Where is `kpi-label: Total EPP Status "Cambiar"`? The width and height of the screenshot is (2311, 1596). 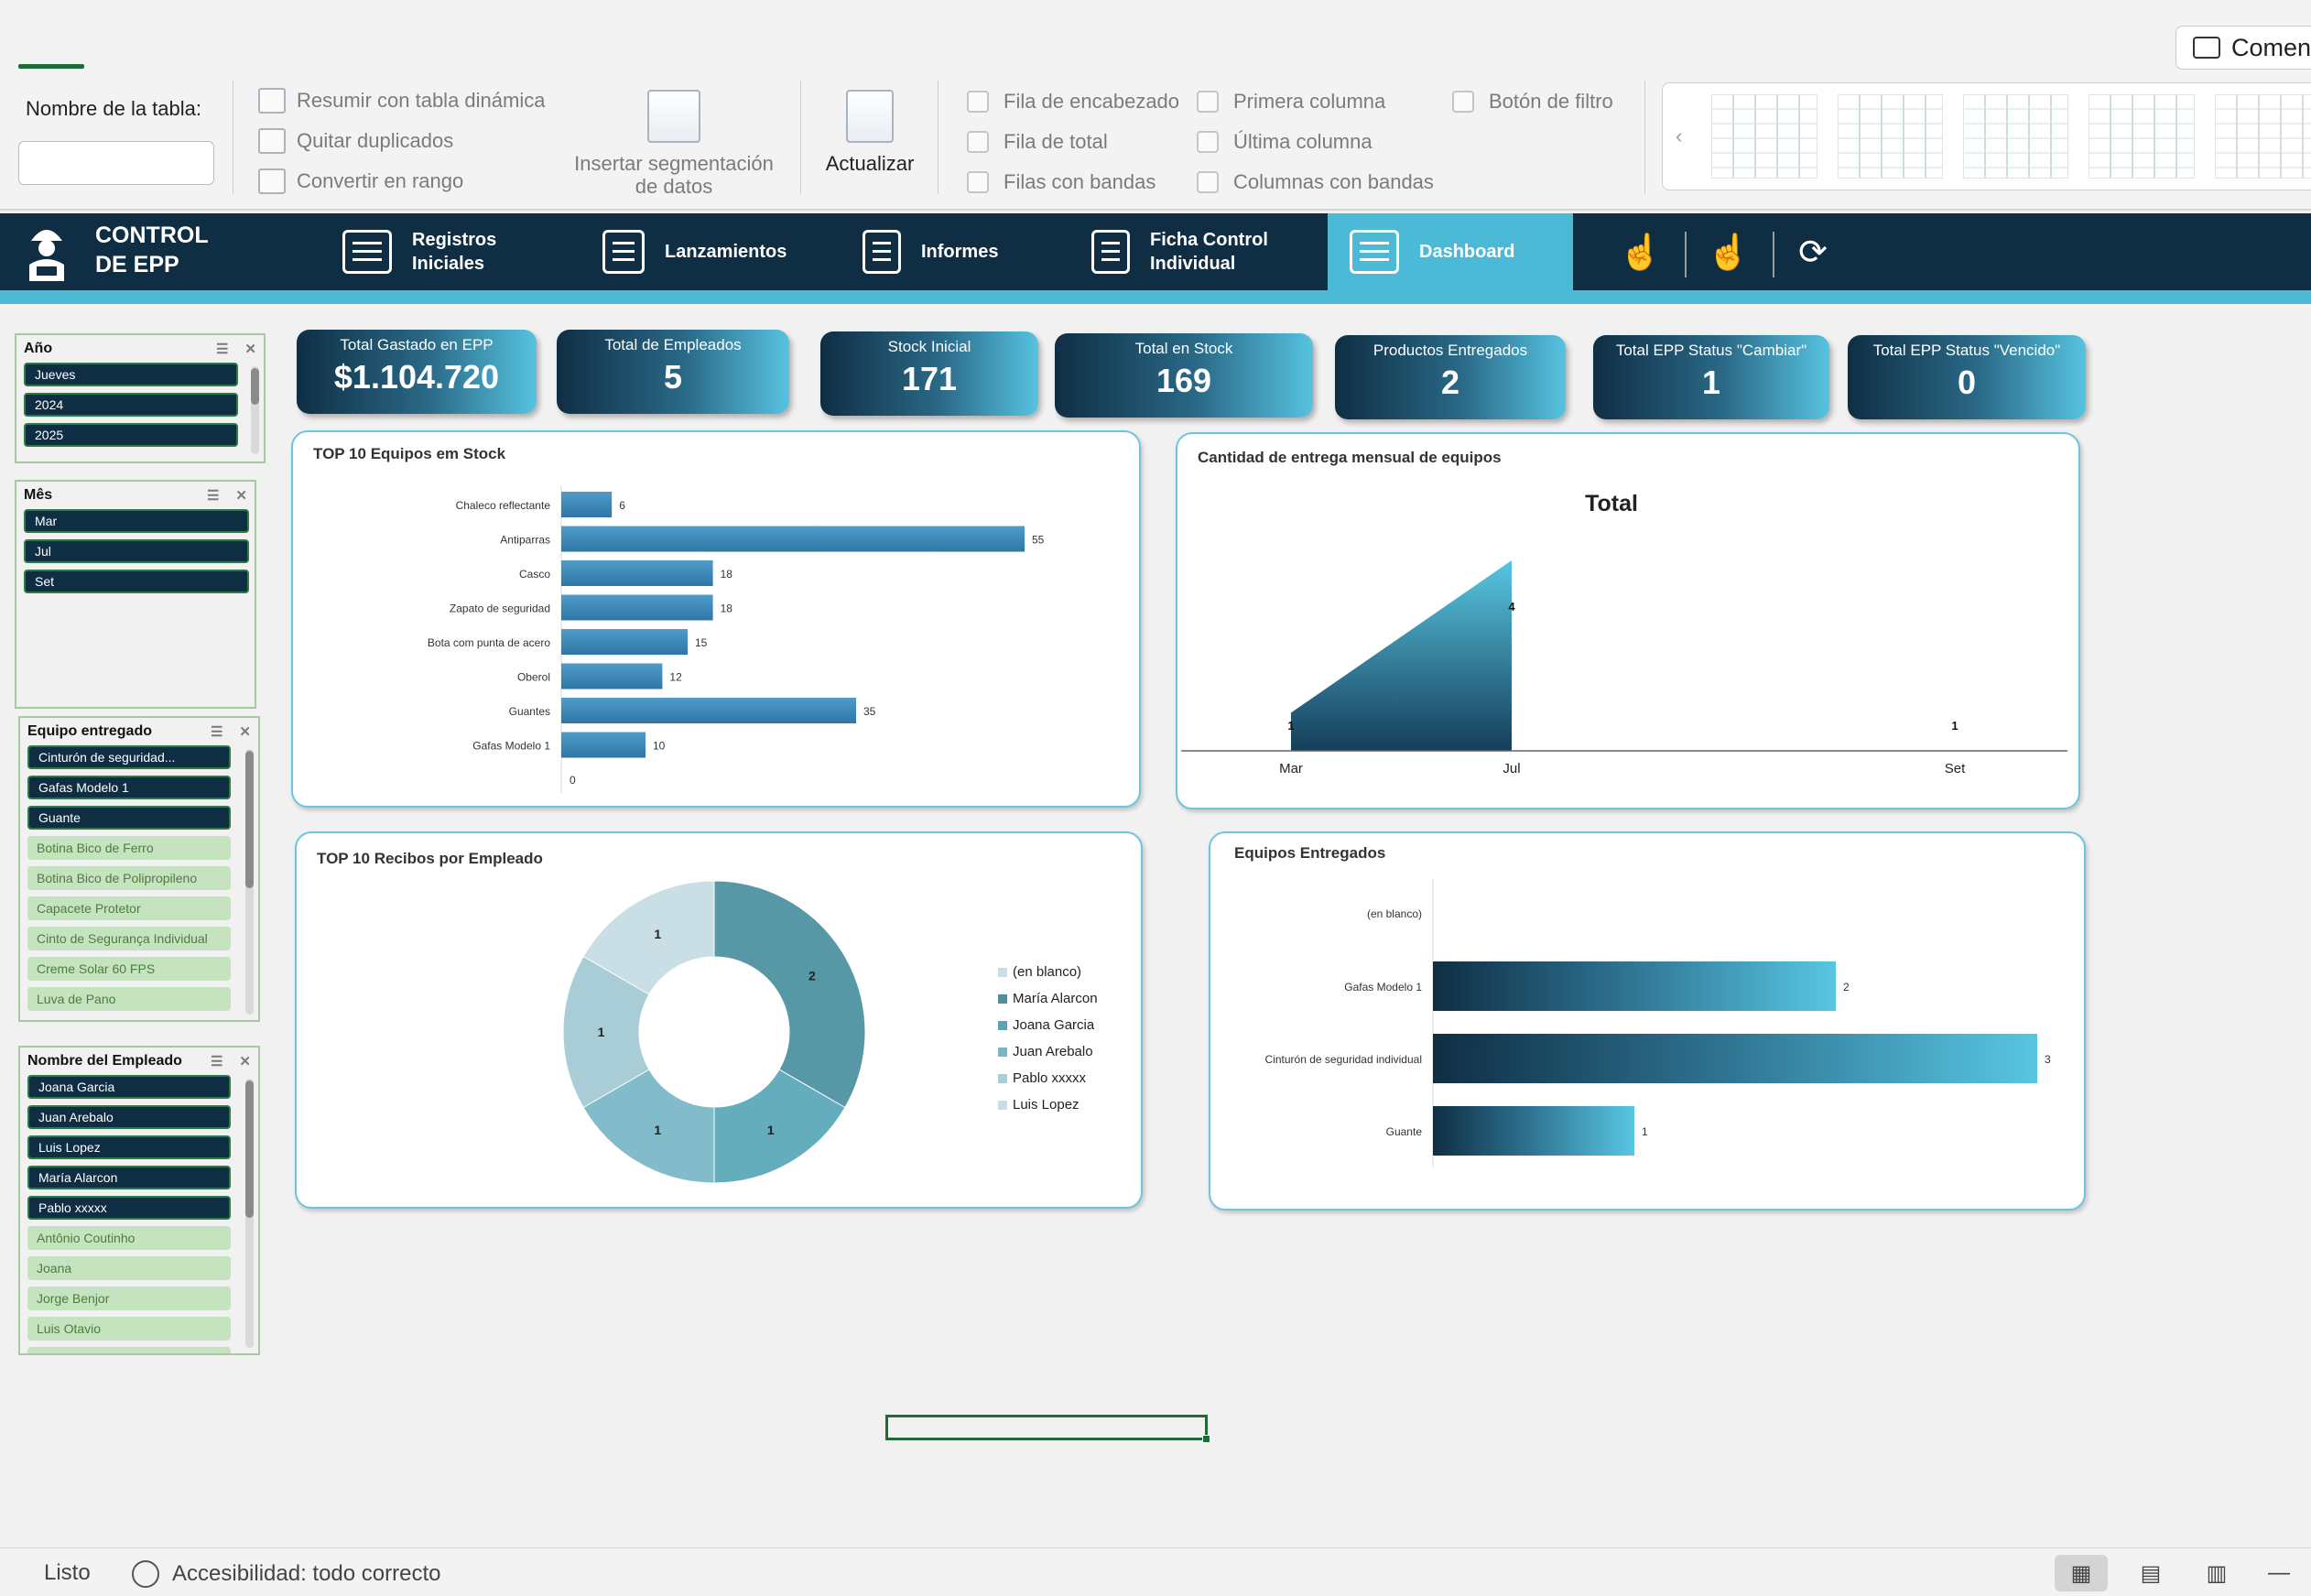
kpi-label: Total EPP Status "Cambiar" is located at coordinates (1711, 350).